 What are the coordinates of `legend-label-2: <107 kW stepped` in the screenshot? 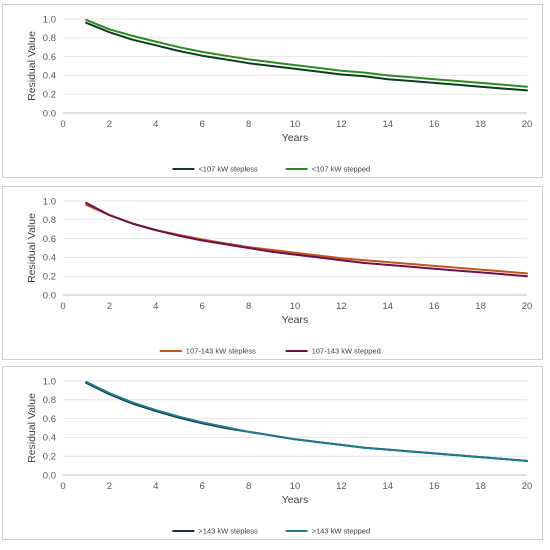 It's located at (341, 169).